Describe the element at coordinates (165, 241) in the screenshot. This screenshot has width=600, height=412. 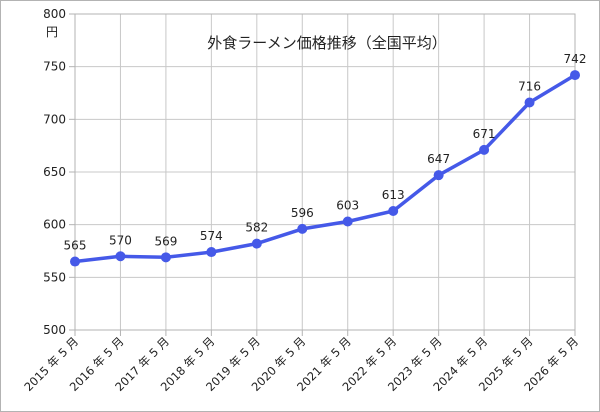
I see `data-label: 569` at that location.